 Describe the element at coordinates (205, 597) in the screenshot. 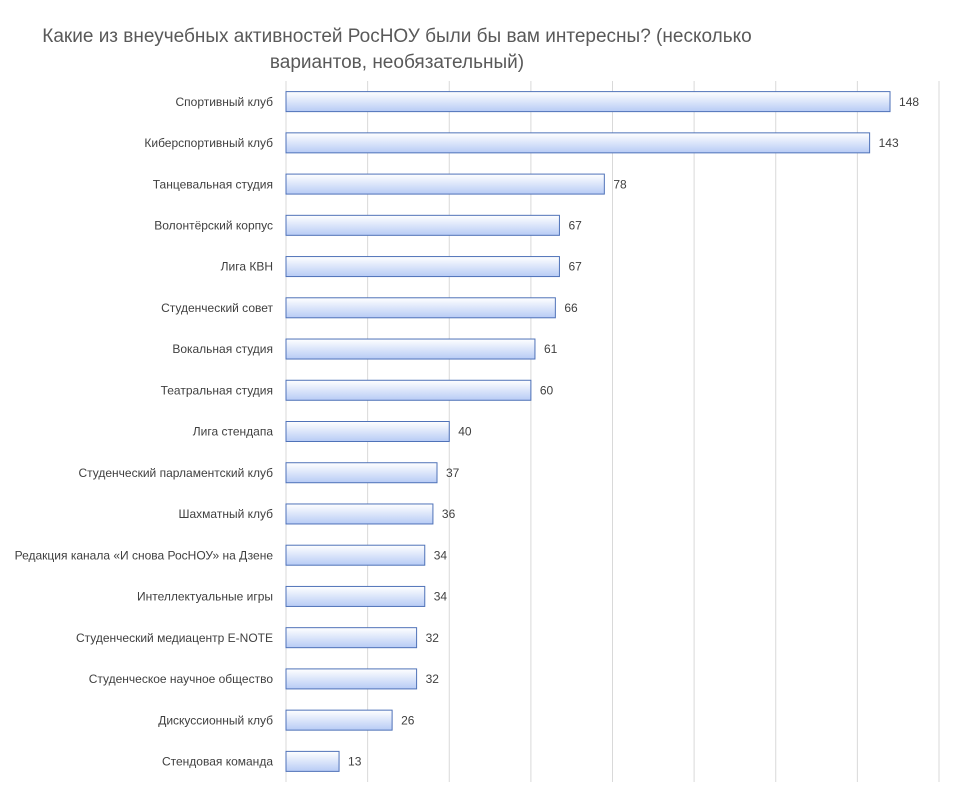

I see `y-tick-label: Интеллектуальные игры` at that location.